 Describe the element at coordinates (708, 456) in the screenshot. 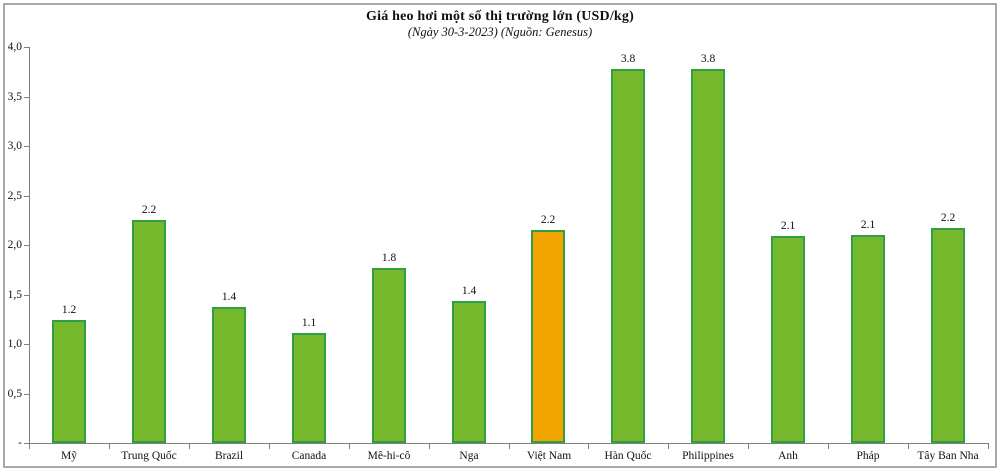

I see `category-label: Philippines` at that location.